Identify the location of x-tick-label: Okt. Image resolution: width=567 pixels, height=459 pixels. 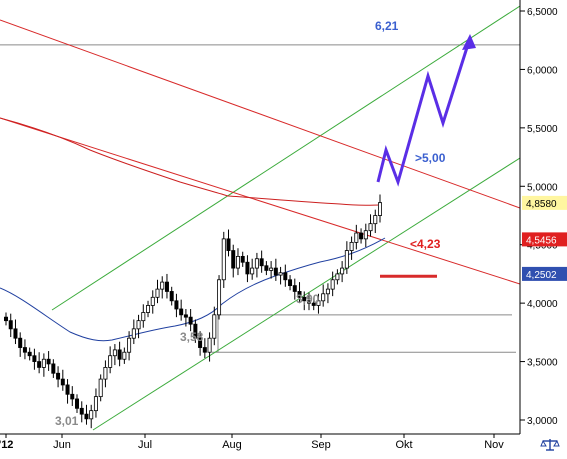
(403, 445).